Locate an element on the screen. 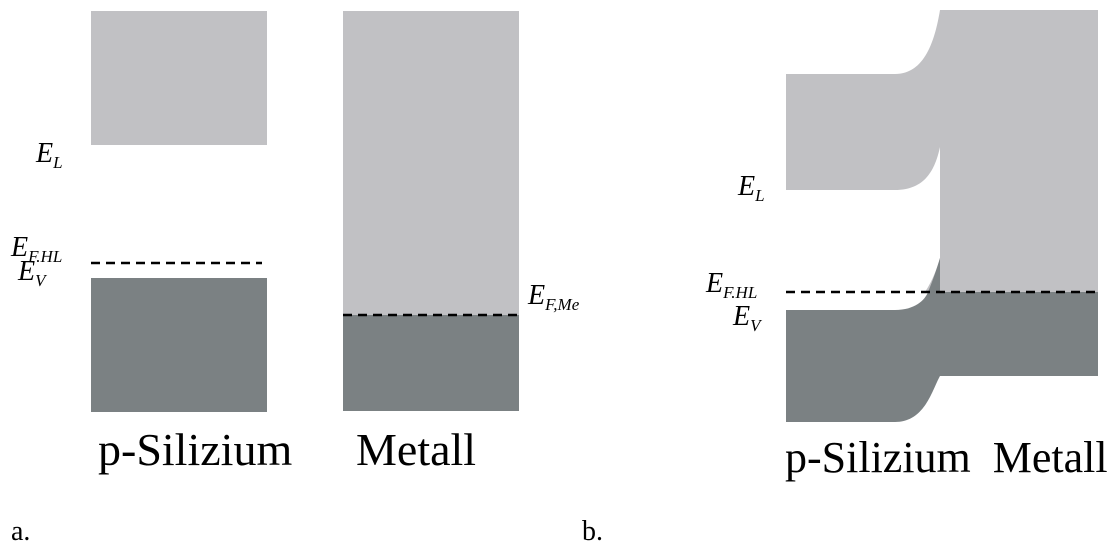  b-label-EV: EV is located at coordinates (747, 318).